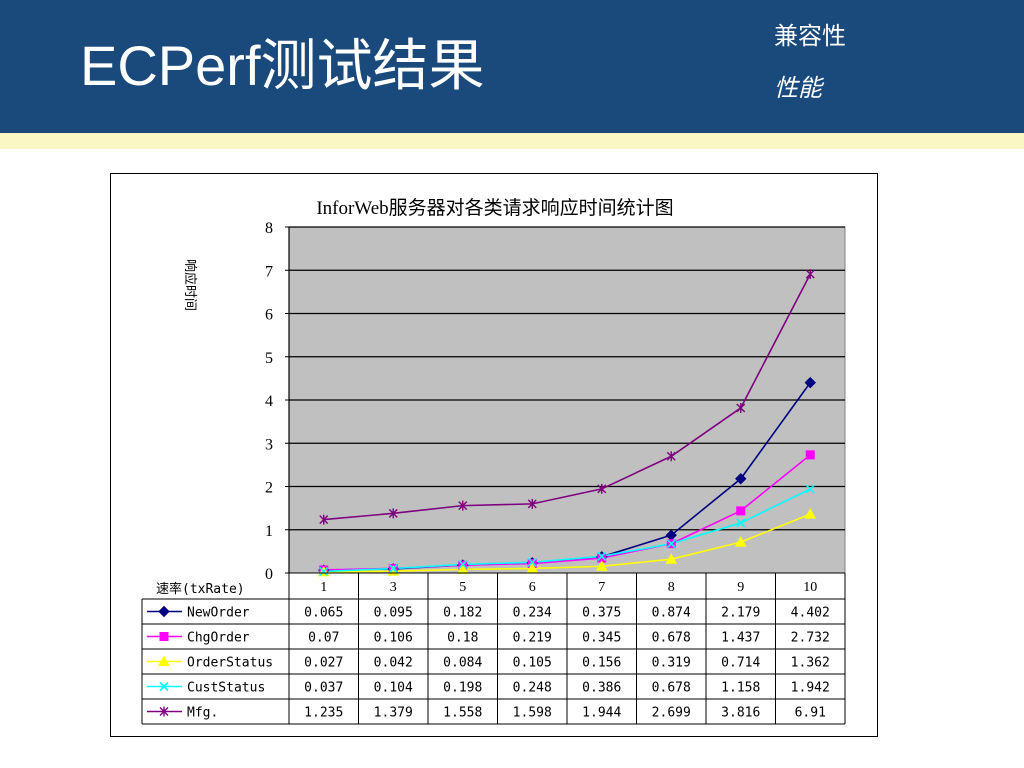  I want to click on data-point-chgorder, so click(810, 455).